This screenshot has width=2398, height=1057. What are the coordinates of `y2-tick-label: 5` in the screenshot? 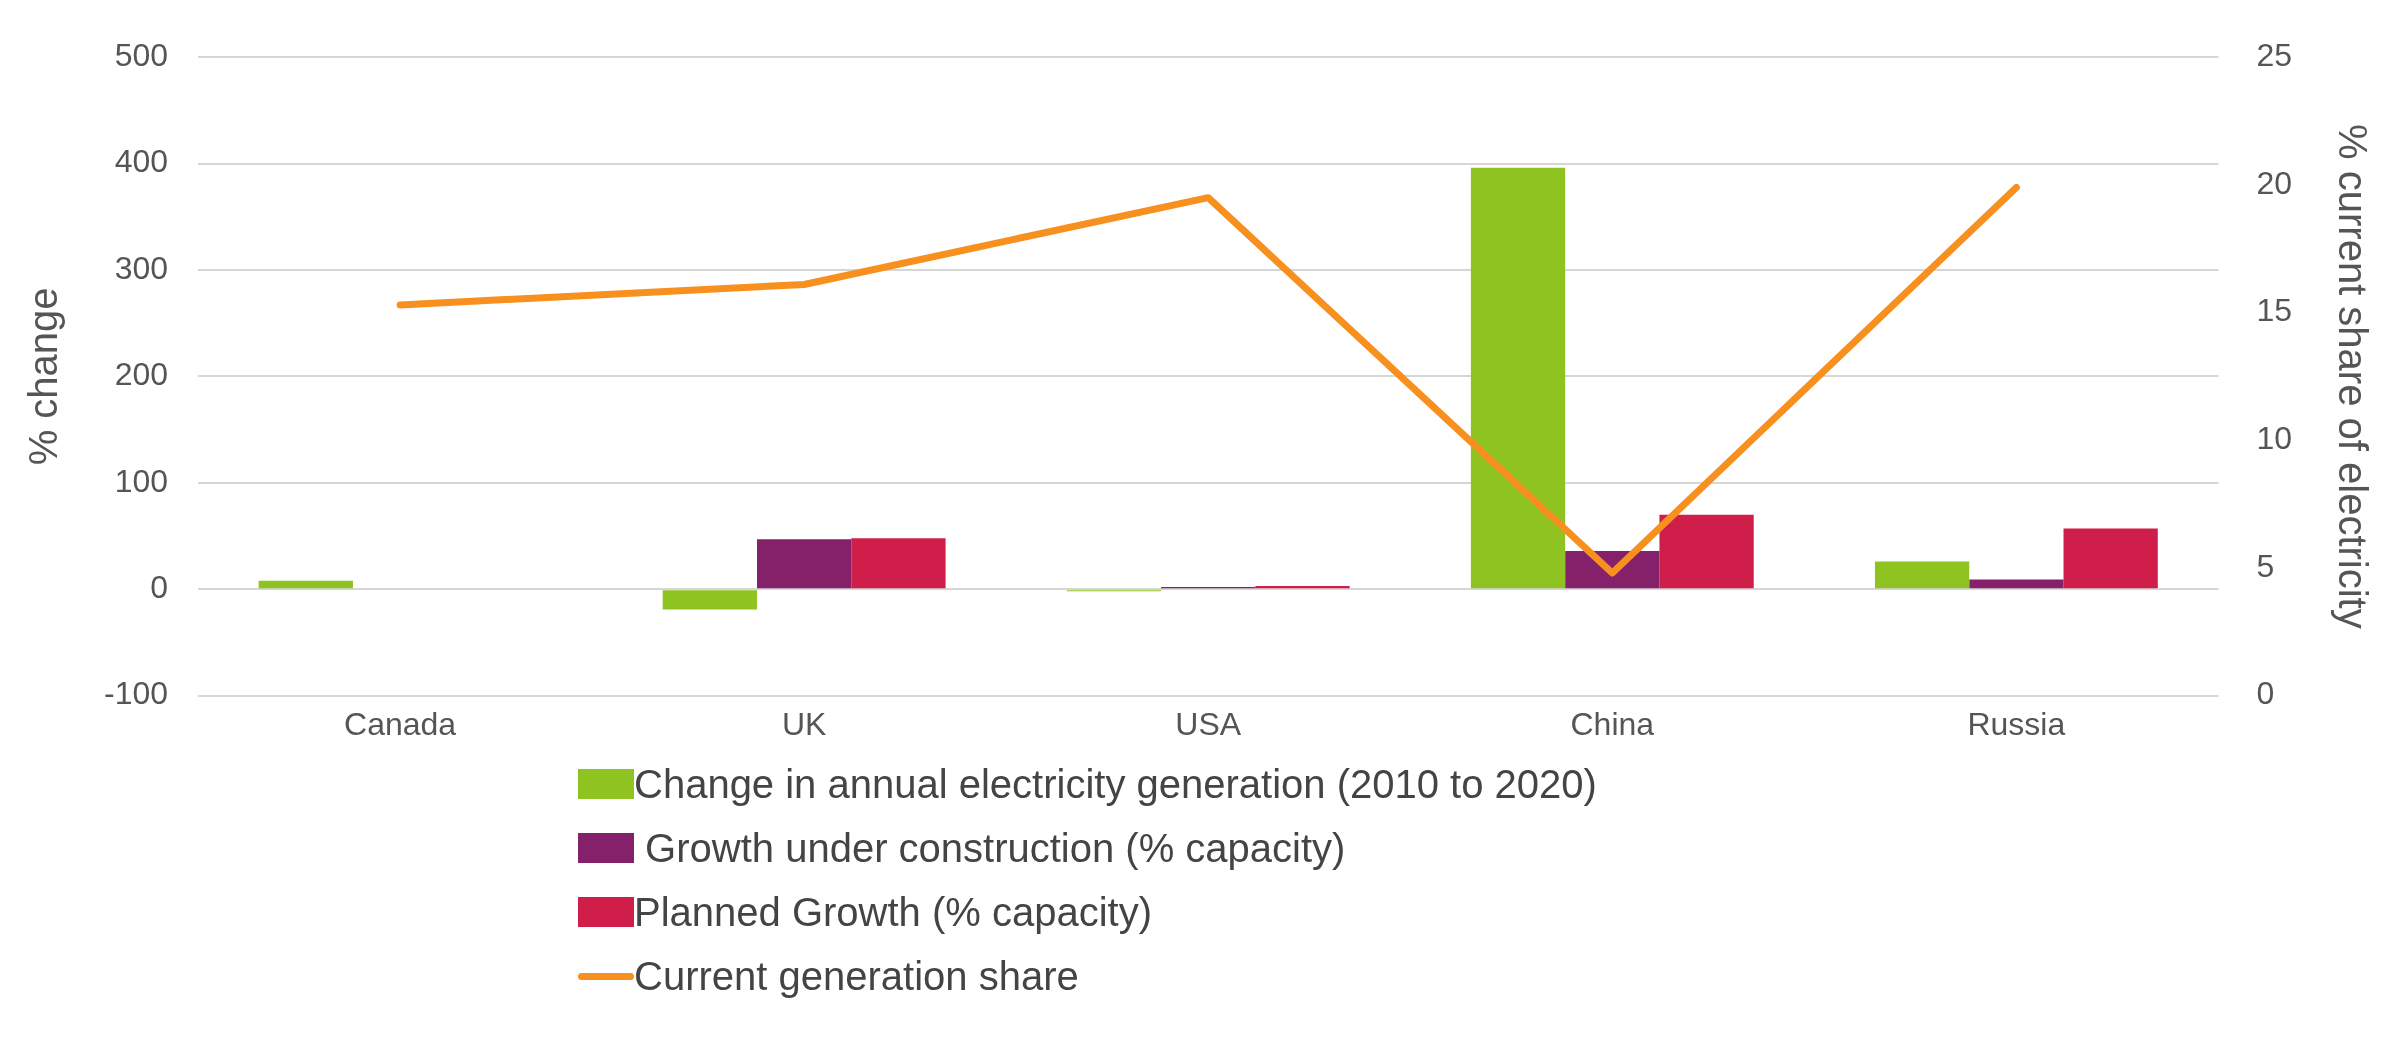 It's located at (2265, 565).